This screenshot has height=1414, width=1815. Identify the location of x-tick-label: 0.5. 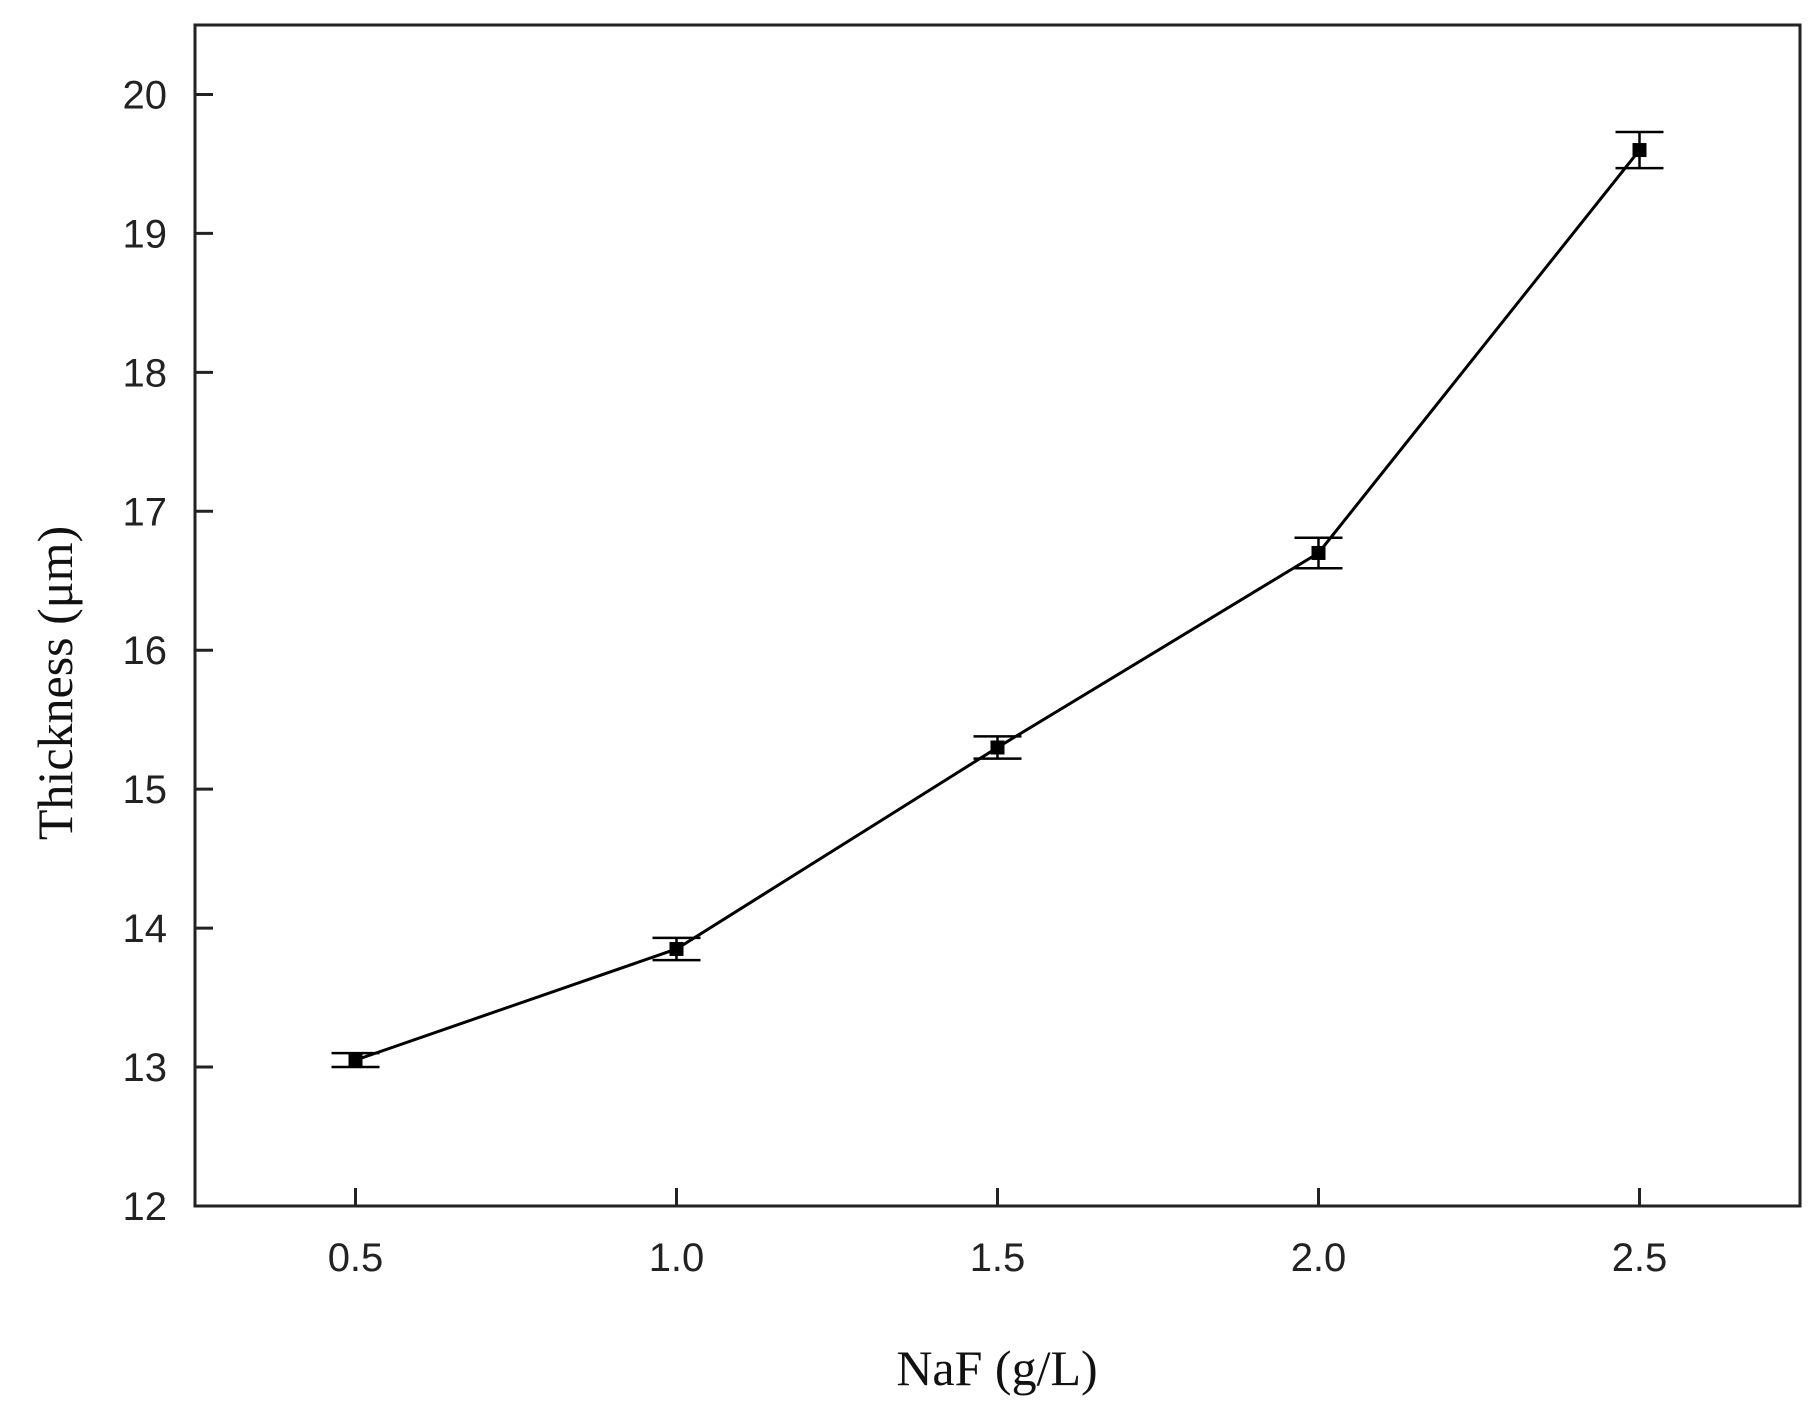
(356, 1258).